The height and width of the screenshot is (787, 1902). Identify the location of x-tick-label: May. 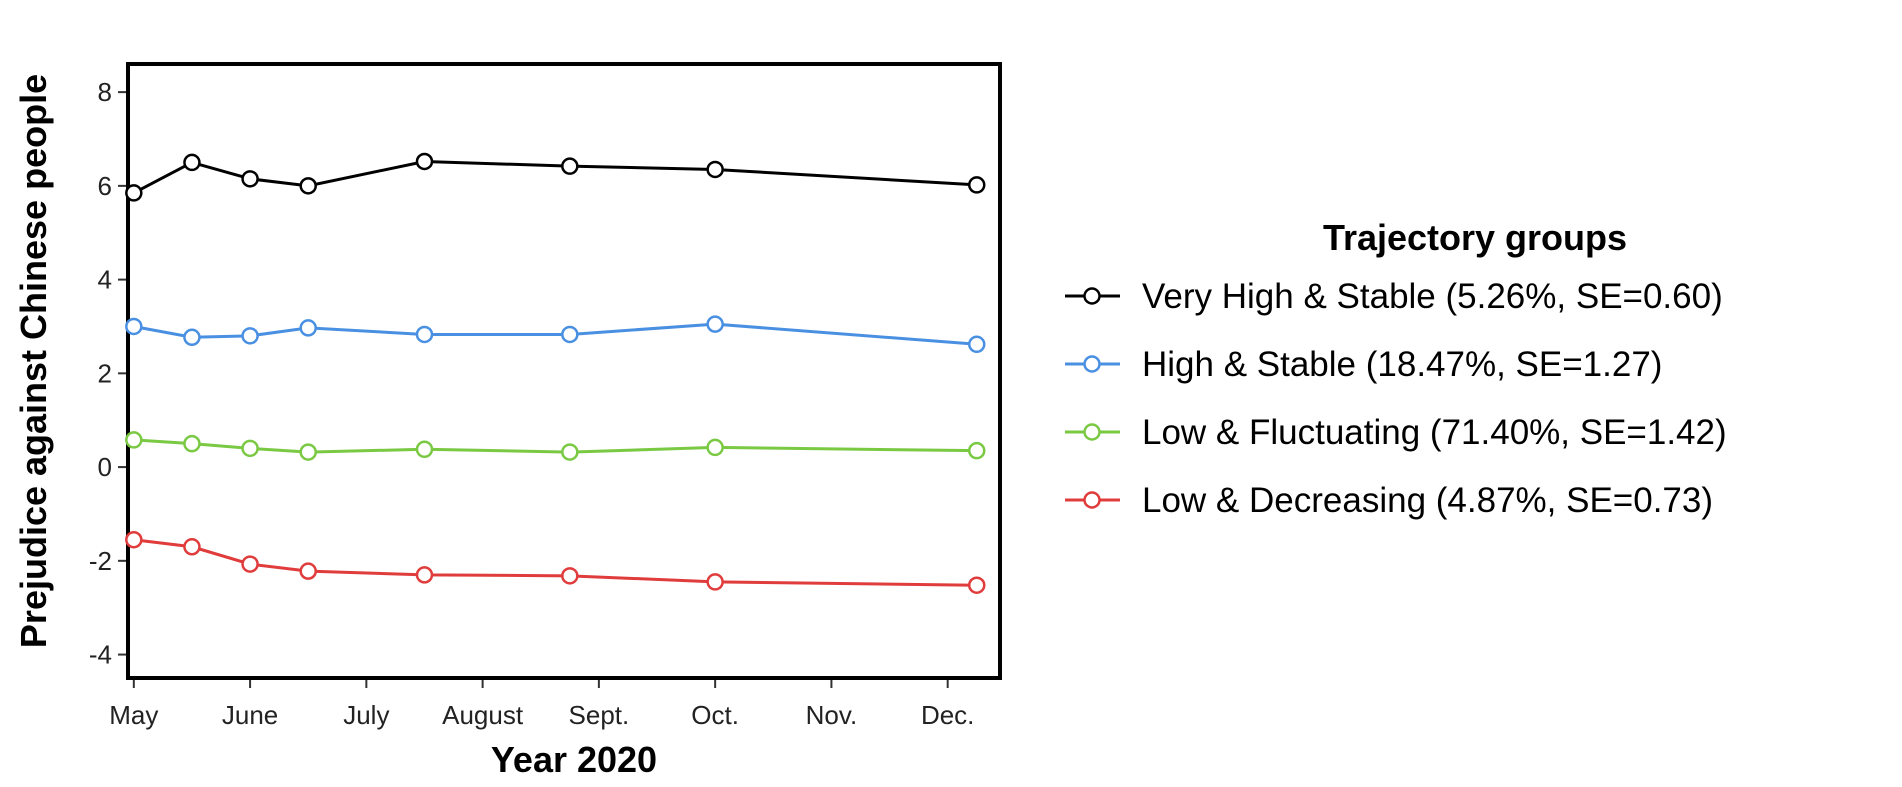
(133, 715).